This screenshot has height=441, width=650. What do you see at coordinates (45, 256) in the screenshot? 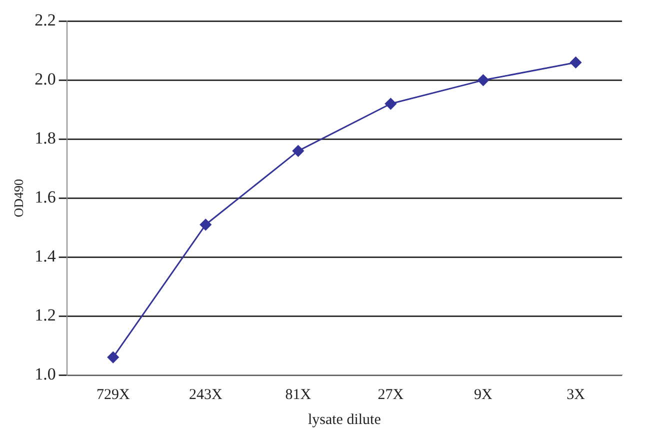
I see `y-tick-label: 1.4` at bounding box center [45, 256].